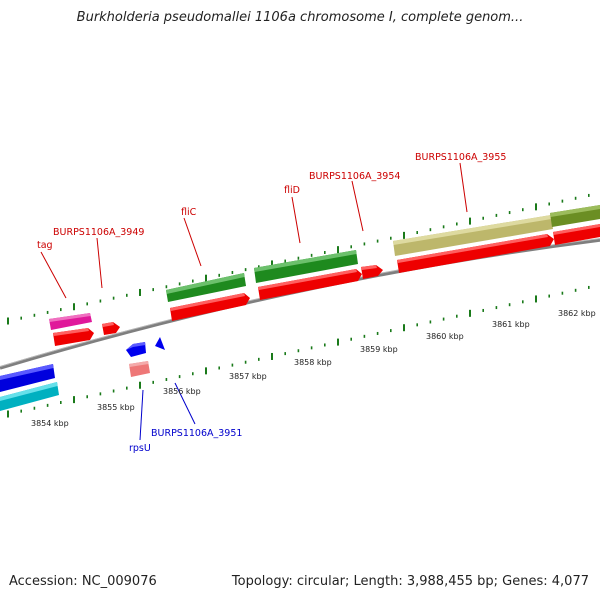 The width and height of the screenshot is (600, 604). Describe the element at coordinates (206, 287) in the screenshot. I see `gene-fliC` at that location.